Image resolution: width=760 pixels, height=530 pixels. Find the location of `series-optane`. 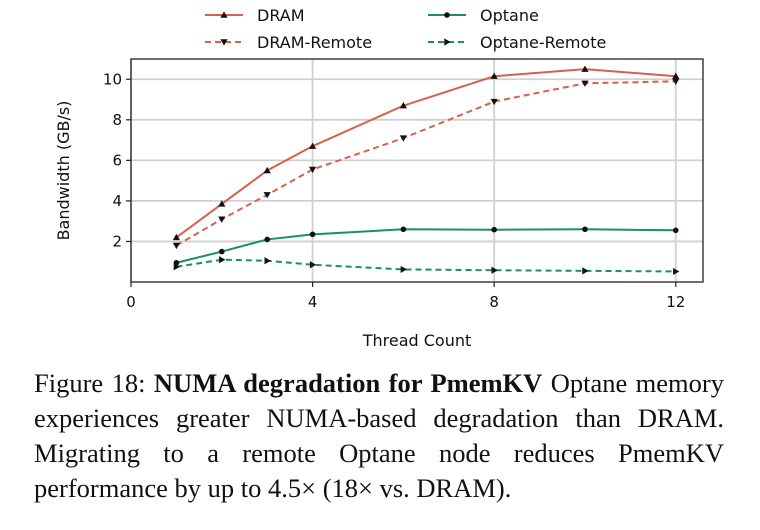

series-optane is located at coordinates (426, 246).